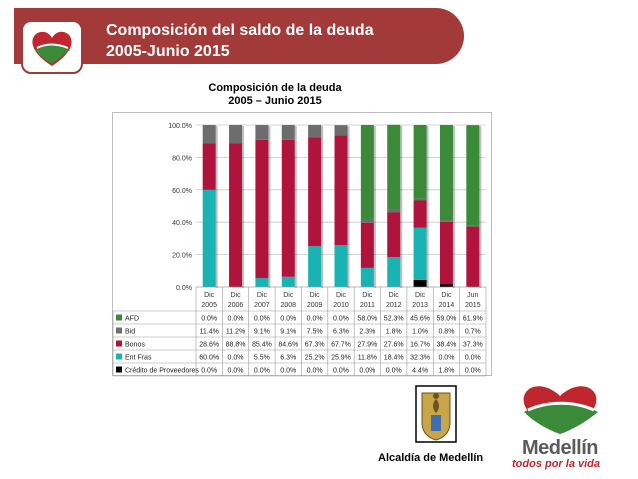 The height and width of the screenshot is (479, 638). Describe the element at coordinates (168, 51) in the screenshot. I see `page-title-line2: 2005-Junio 2015` at that location.